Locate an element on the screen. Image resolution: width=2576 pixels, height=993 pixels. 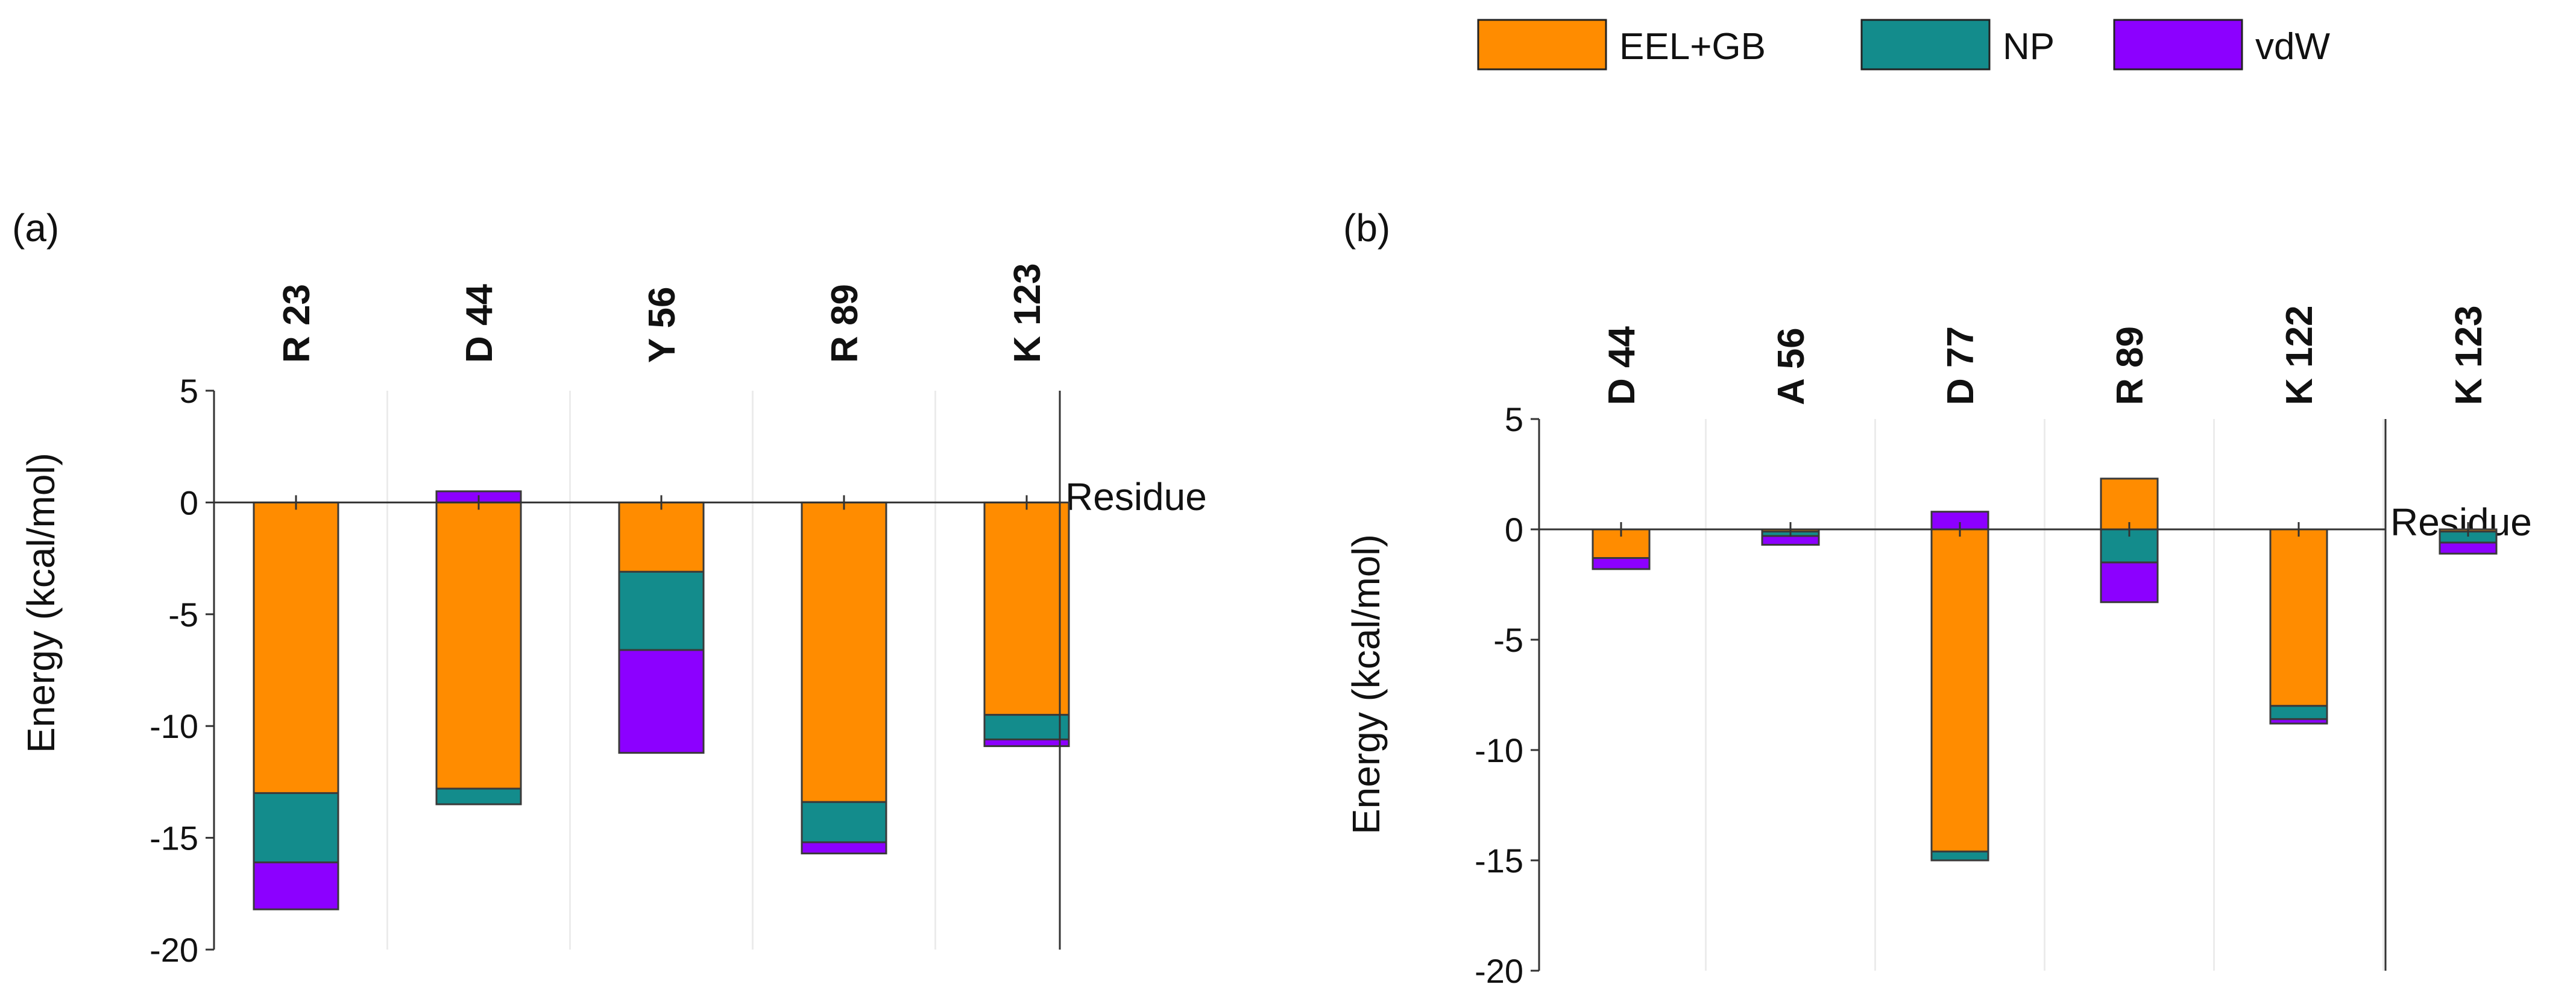
x-axis-title-a: Residue is located at coordinates (1136, 497).